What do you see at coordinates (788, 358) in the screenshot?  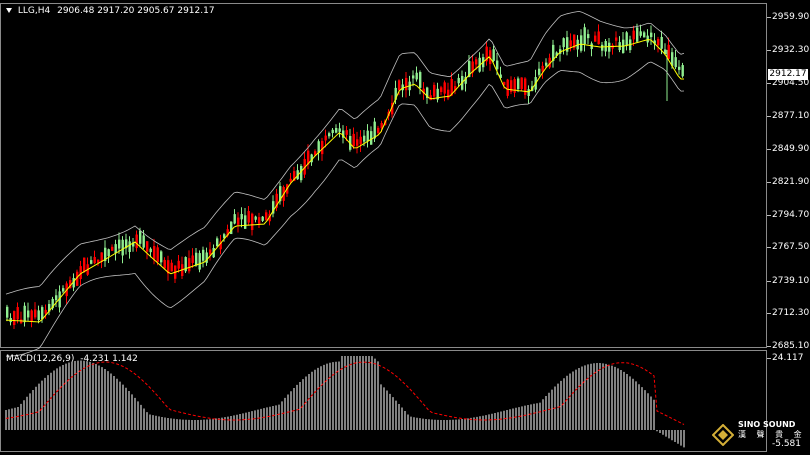 I see `macd-axis-top: 24.117` at bounding box center [788, 358].